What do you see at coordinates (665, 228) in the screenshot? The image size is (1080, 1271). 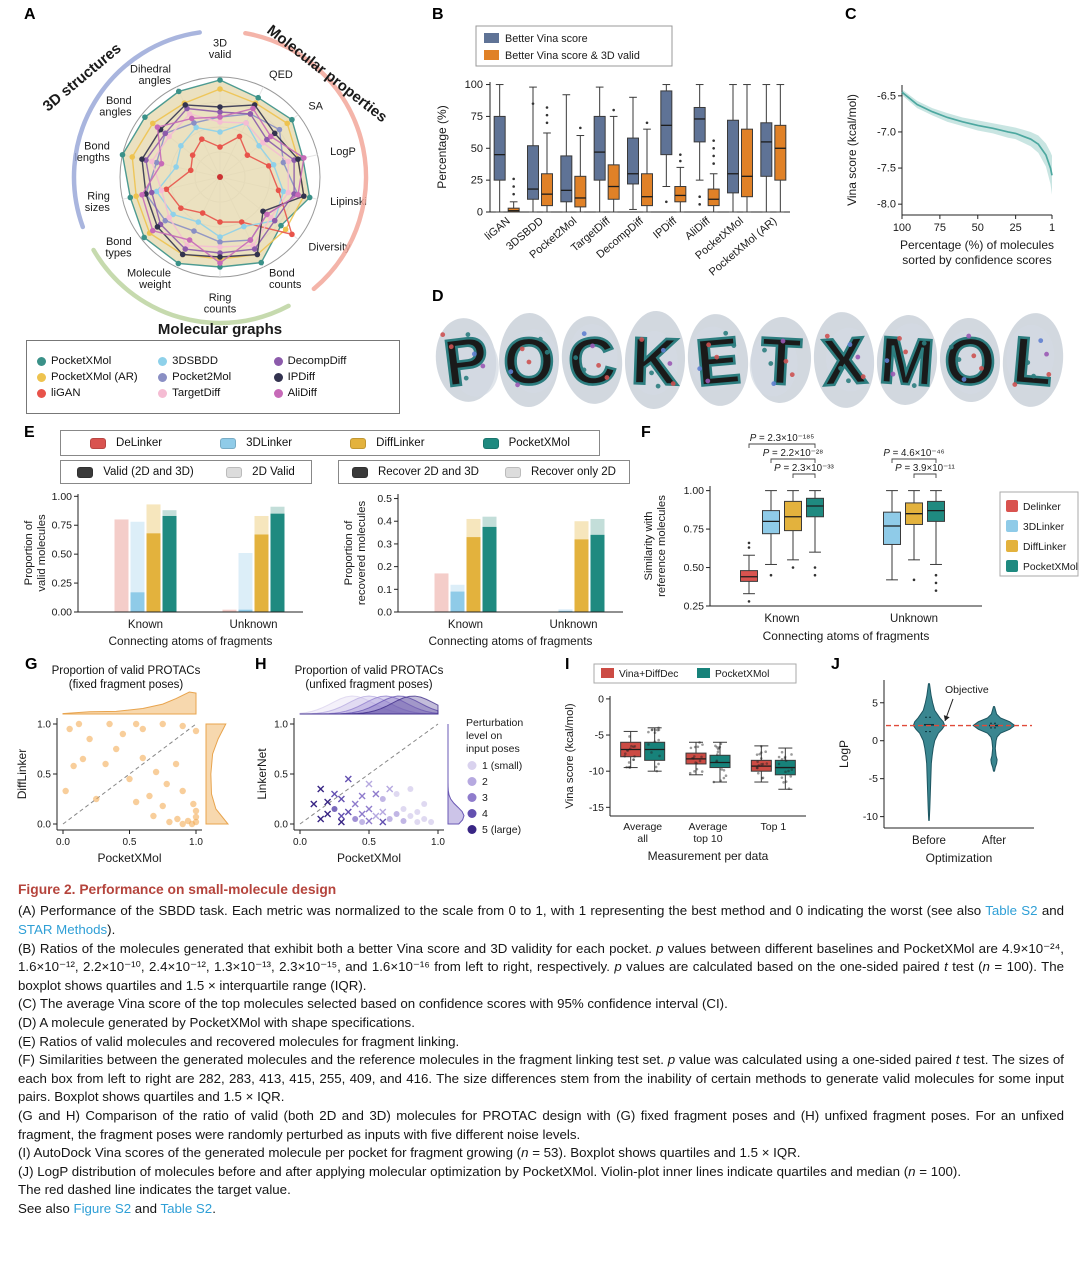 I see `svg-text: IPDiff` at bounding box center [665, 228].